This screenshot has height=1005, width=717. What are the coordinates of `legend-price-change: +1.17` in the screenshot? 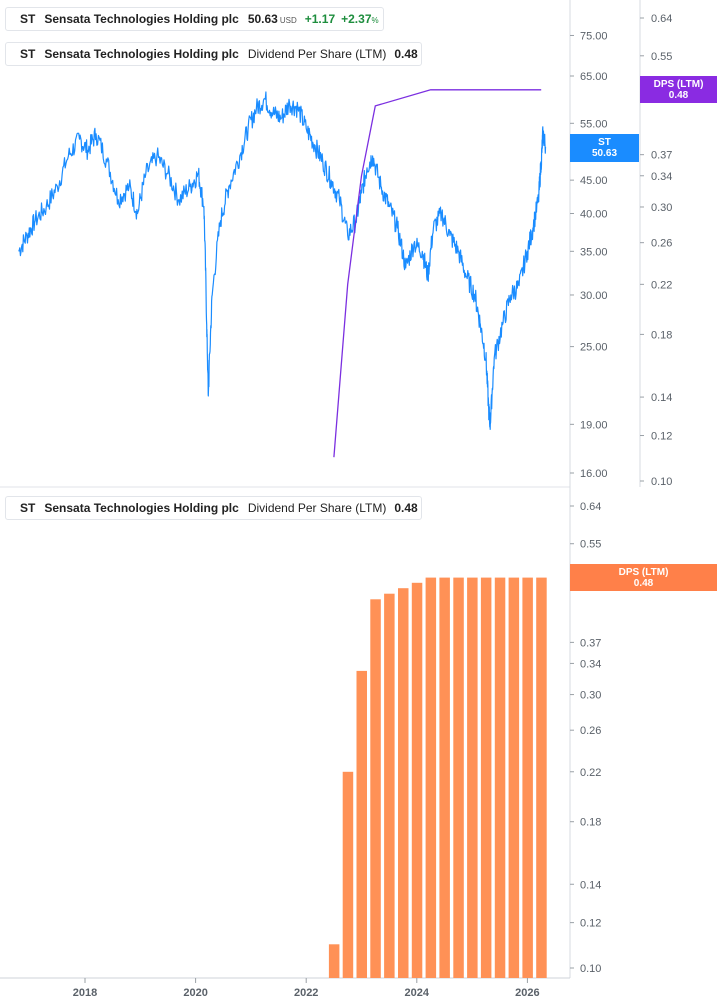 It's located at (320, 19).